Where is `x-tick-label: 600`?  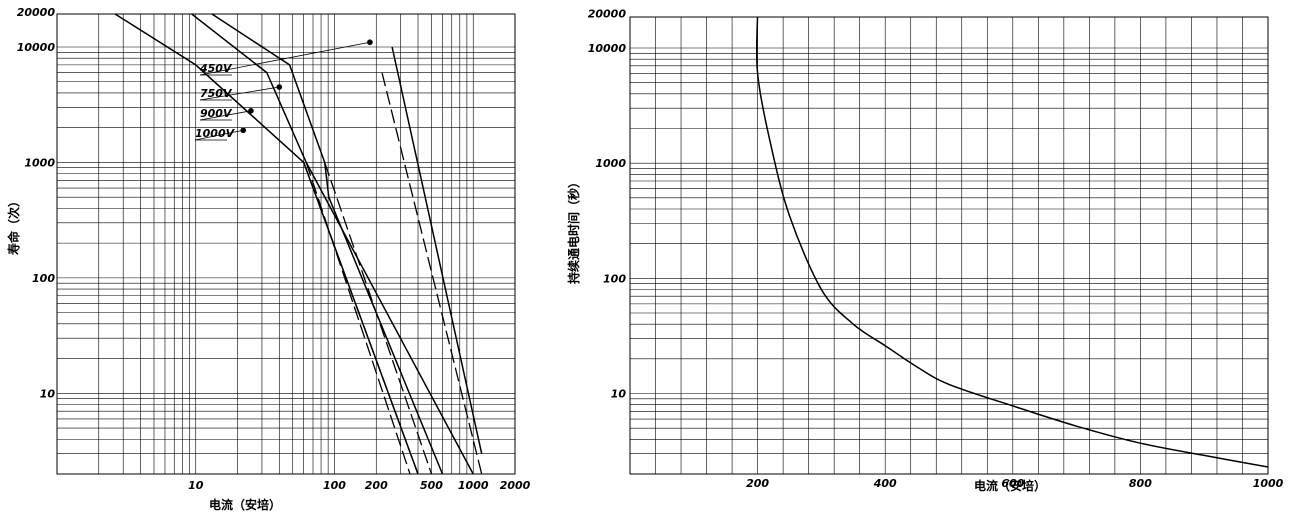 x-tick-label: 600 is located at coordinates (1012, 483).